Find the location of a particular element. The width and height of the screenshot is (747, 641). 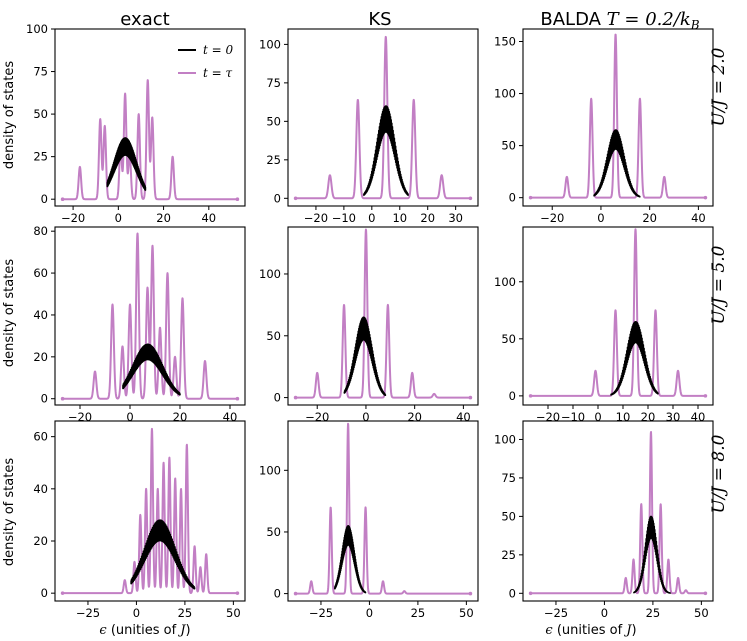

panel-r0-c1: −20 −10 0 10 20 30 0 25 50 75 100 is located at coordinates (369, 126).